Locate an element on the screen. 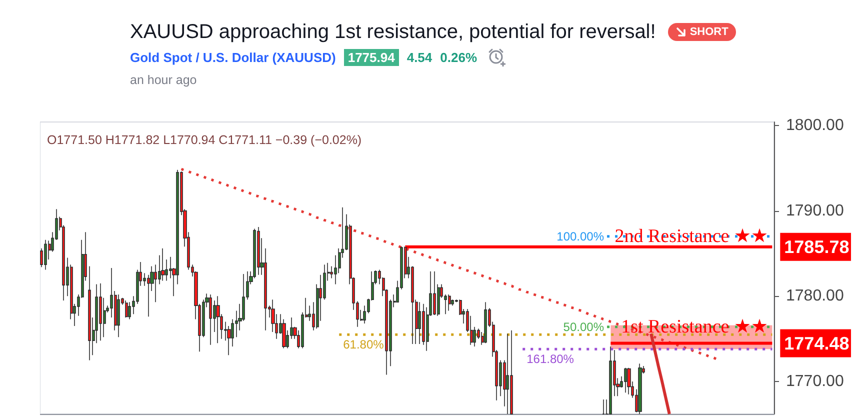  data-label: 1785.78 is located at coordinates (817, 246).